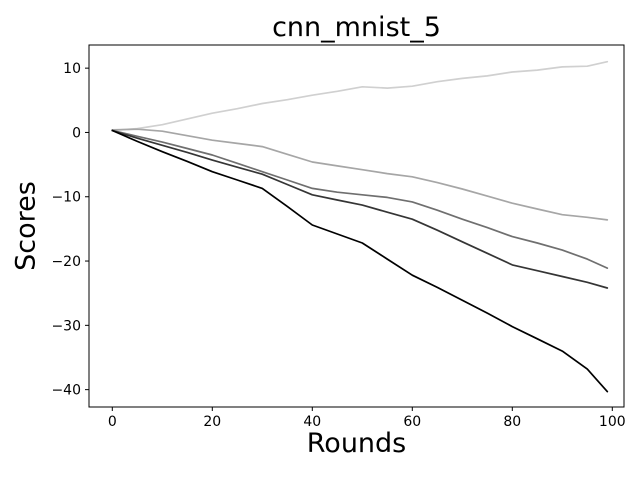 This screenshot has height=480, width=640. Describe the element at coordinates (26, 226) in the screenshot. I see `y-axis-label: Scores` at that location.